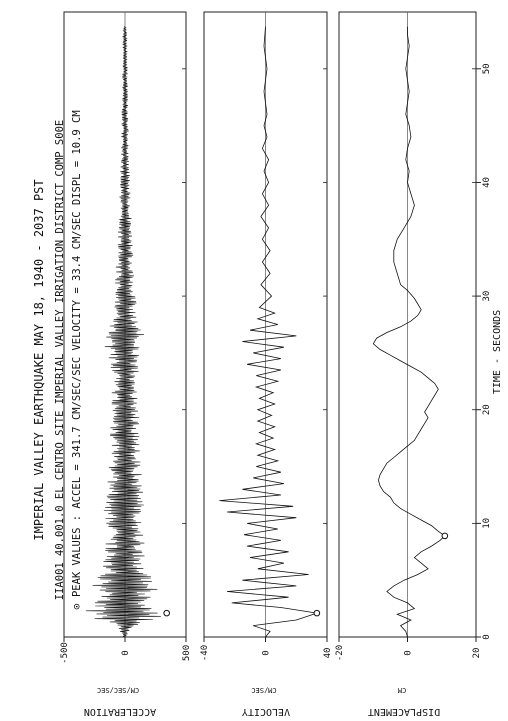 The height and width of the screenshot is (721, 508). I want to click on acceleration-value-tick-label: -500, so click(65, 653).